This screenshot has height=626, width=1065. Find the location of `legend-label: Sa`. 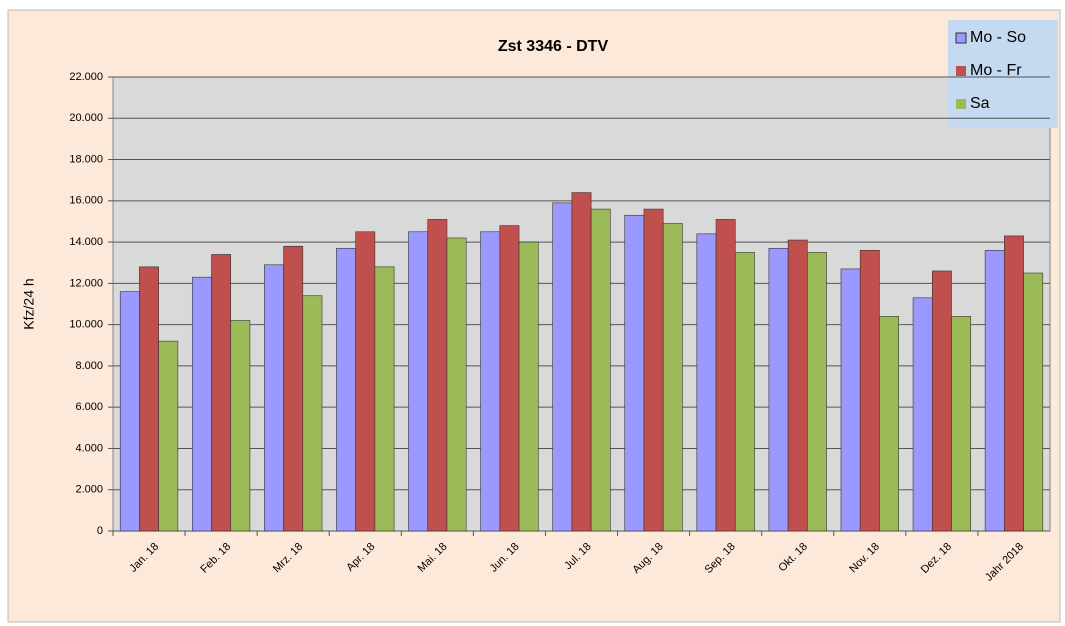

legend-label: Sa is located at coordinates (980, 103).